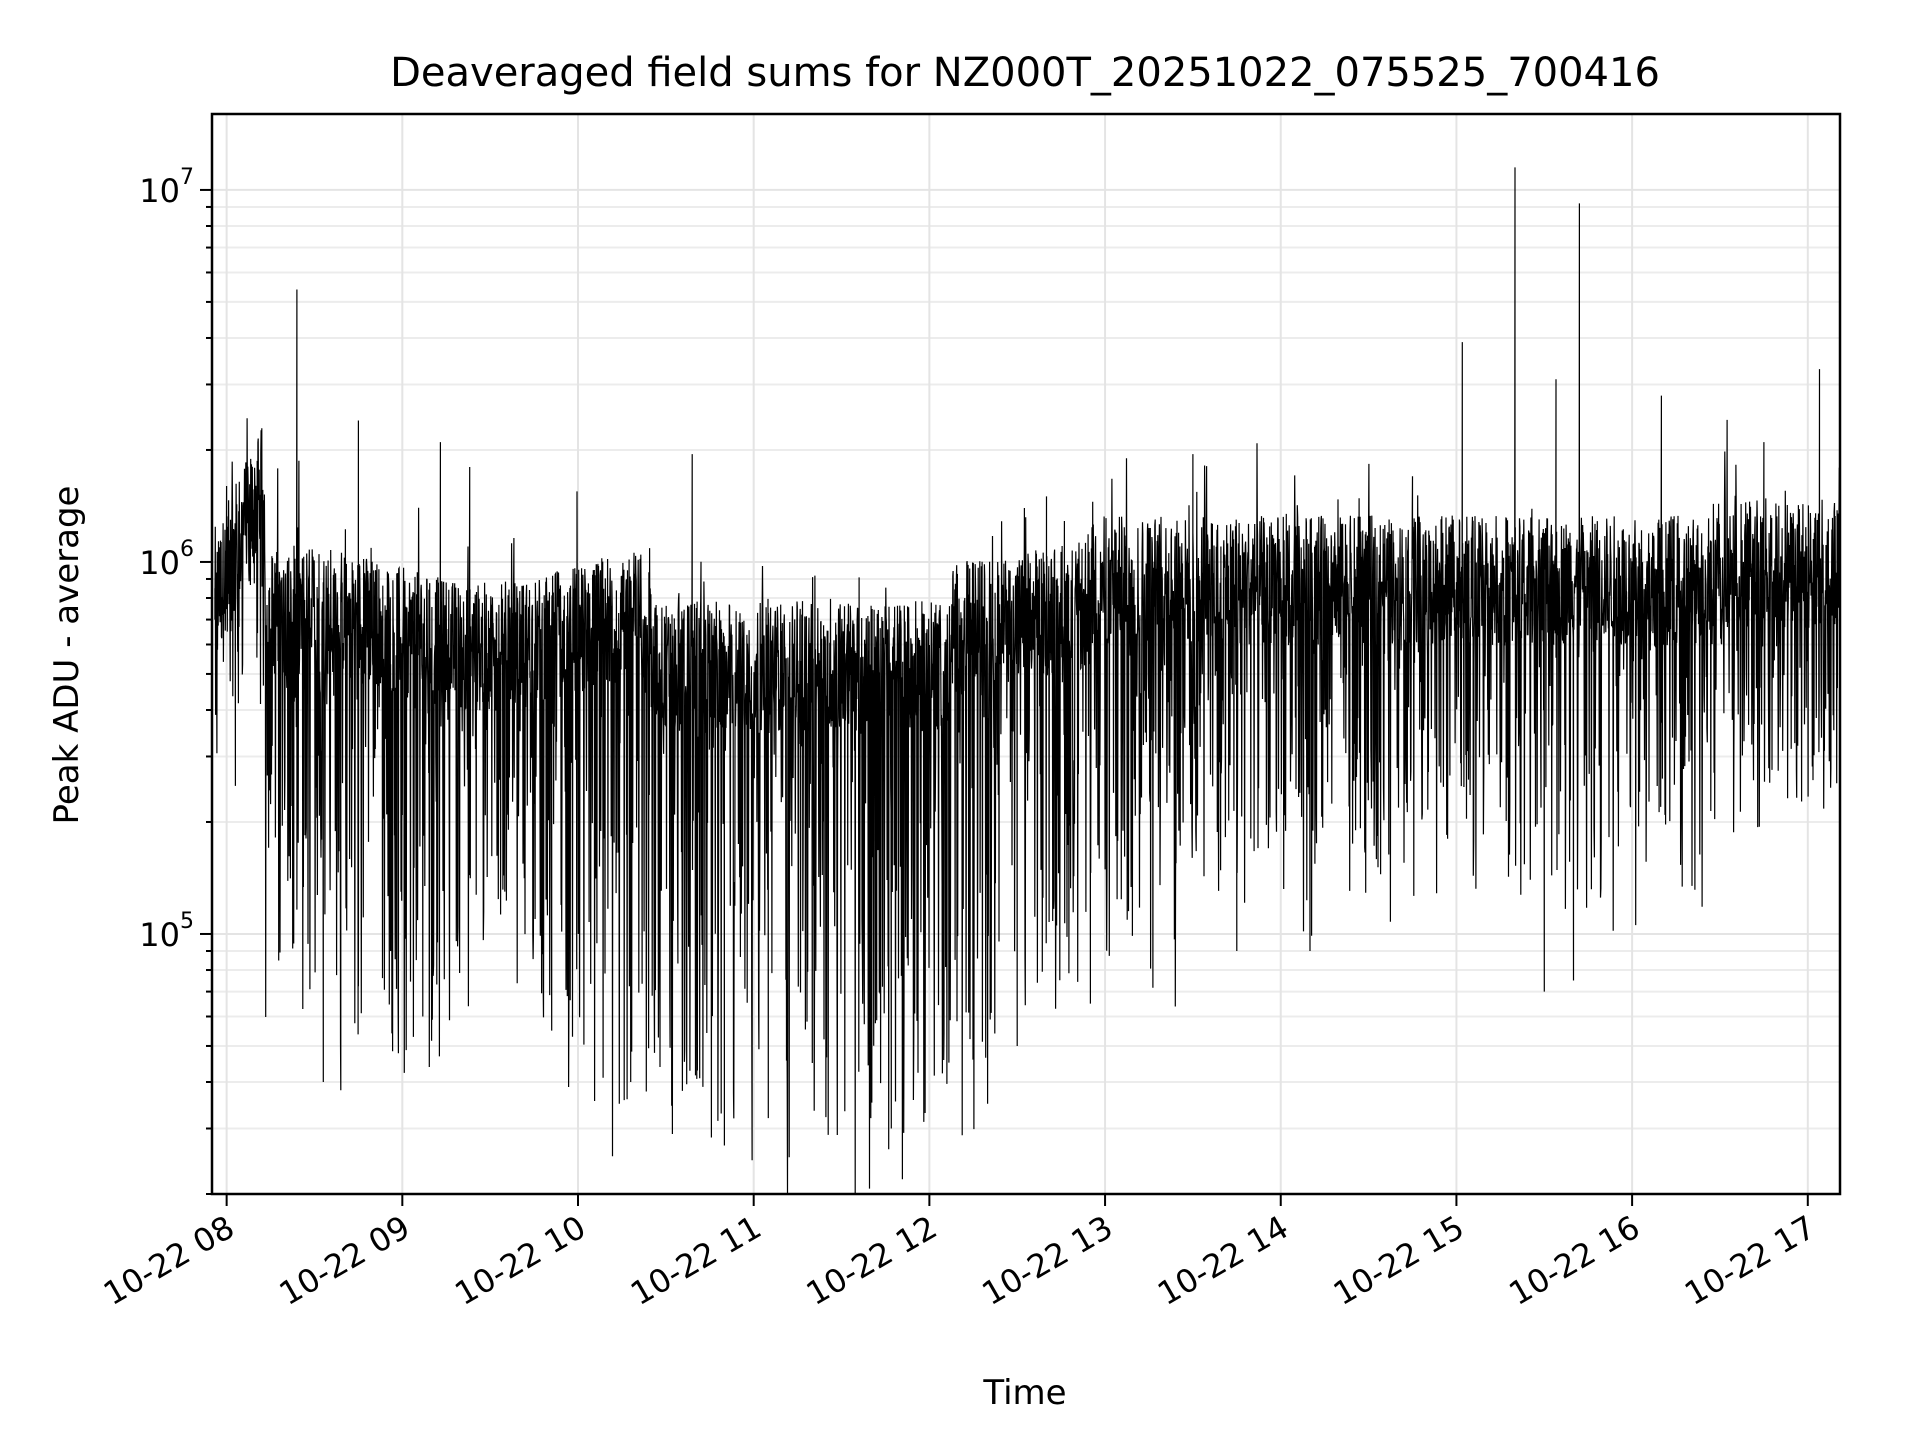 The width and height of the screenshot is (1920, 1440). What do you see at coordinates (166, 931) in the screenshot?
I see `y-tick-label: 10⁵` at bounding box center [166, 931].